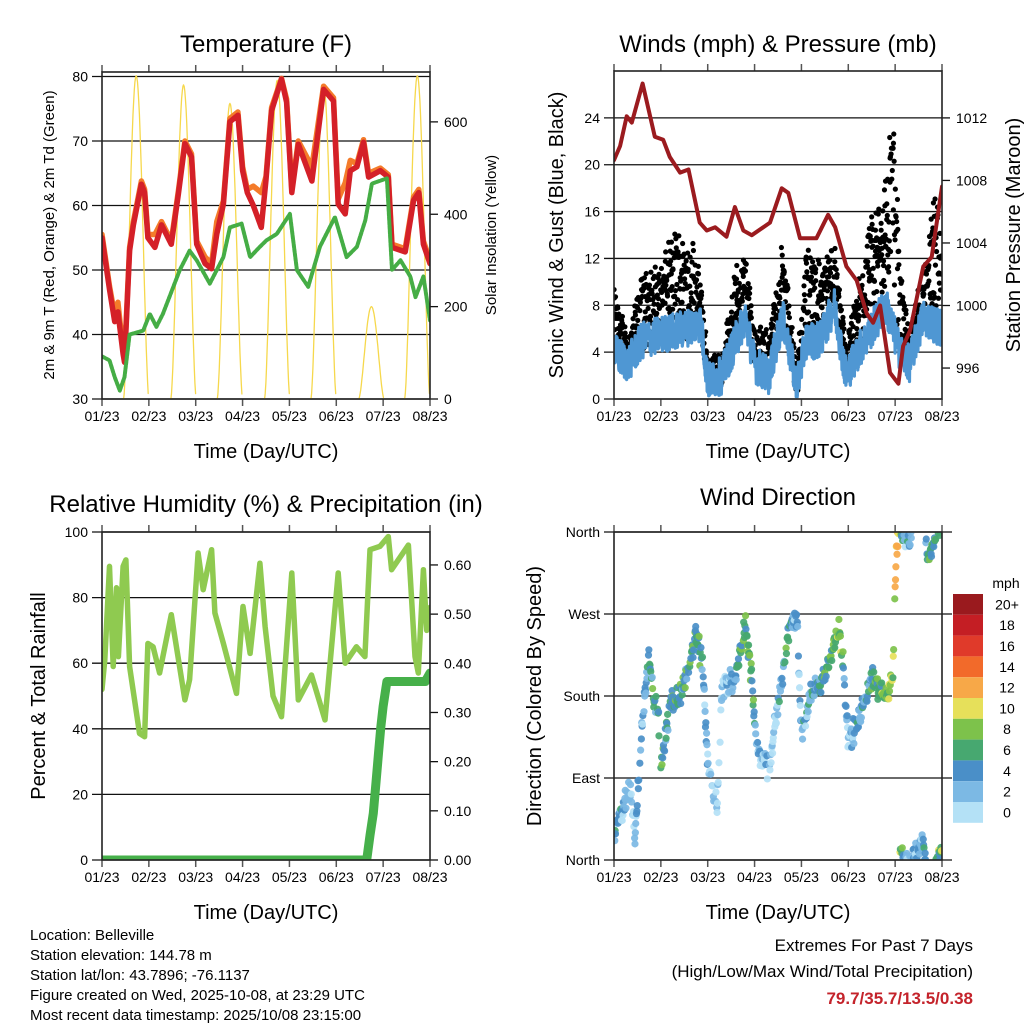 The width and height of the screenshot is (1024, 1024). What do you see at coordinates (1013, 235) in the screenshot?
I see `winds-ylabel-right: Station Pressure (Maroon)` at bounding box center [1013, 235].